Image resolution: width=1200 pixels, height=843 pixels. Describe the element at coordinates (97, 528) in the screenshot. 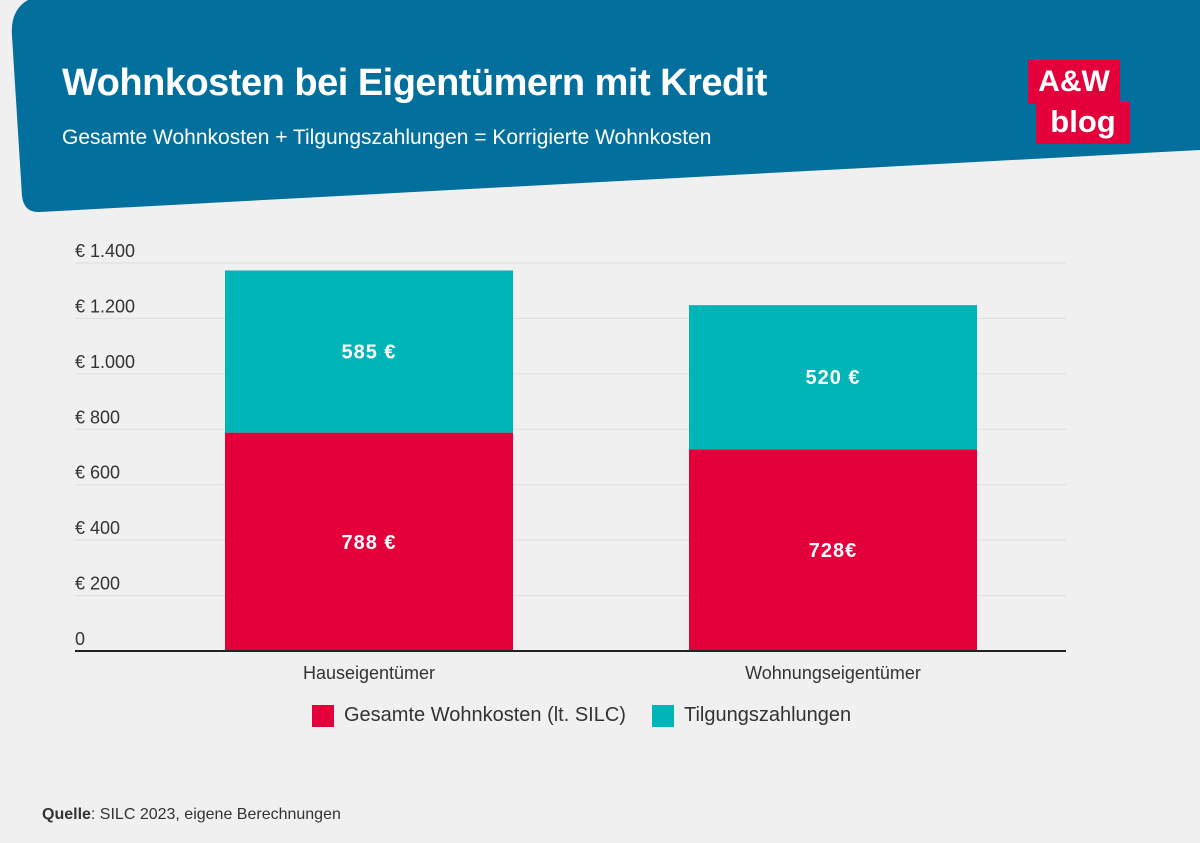

I see `y-tick-label-400: € 400` at that location.